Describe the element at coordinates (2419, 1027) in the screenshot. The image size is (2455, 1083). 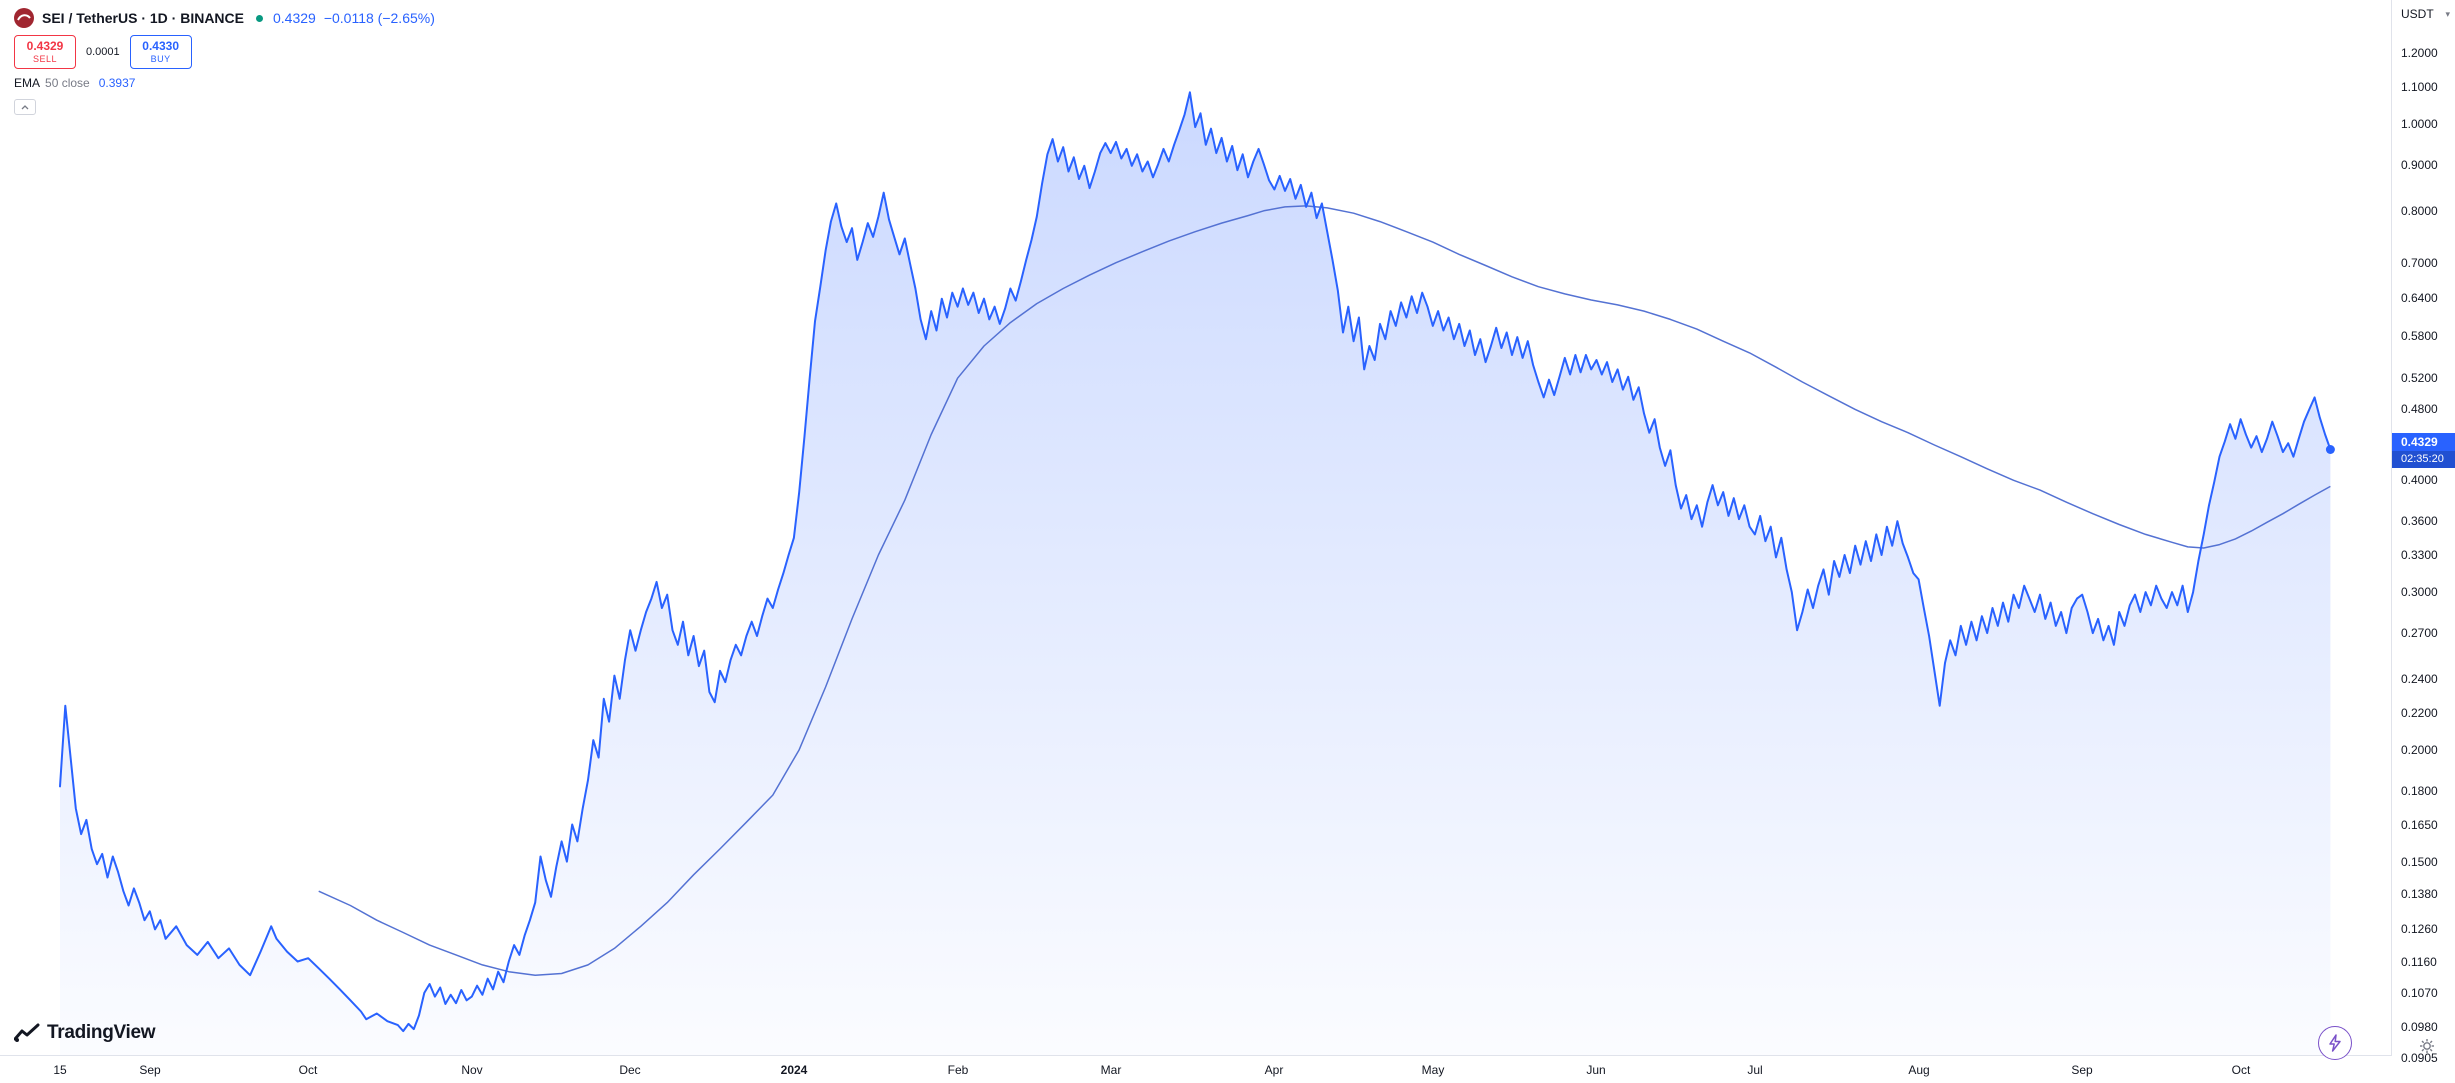
I see `price-tick: 0.0980` at that location.